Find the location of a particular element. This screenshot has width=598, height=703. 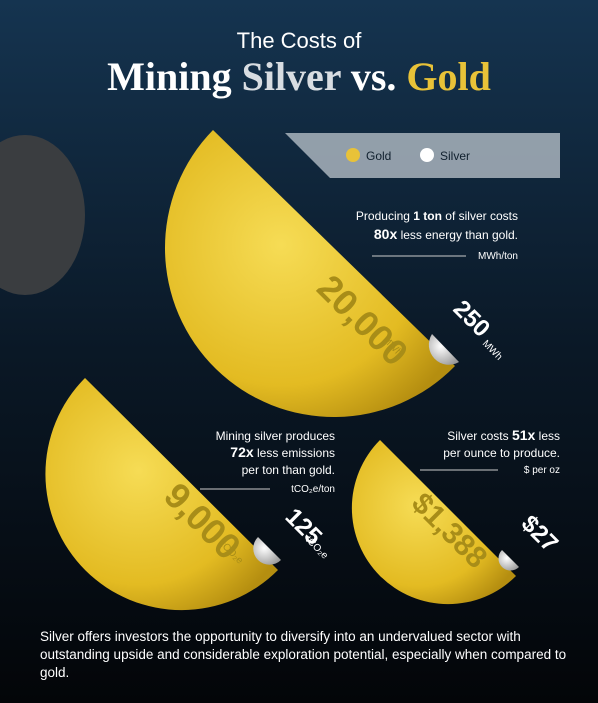

legend-gold-dot is located at coordinates (353, 155).